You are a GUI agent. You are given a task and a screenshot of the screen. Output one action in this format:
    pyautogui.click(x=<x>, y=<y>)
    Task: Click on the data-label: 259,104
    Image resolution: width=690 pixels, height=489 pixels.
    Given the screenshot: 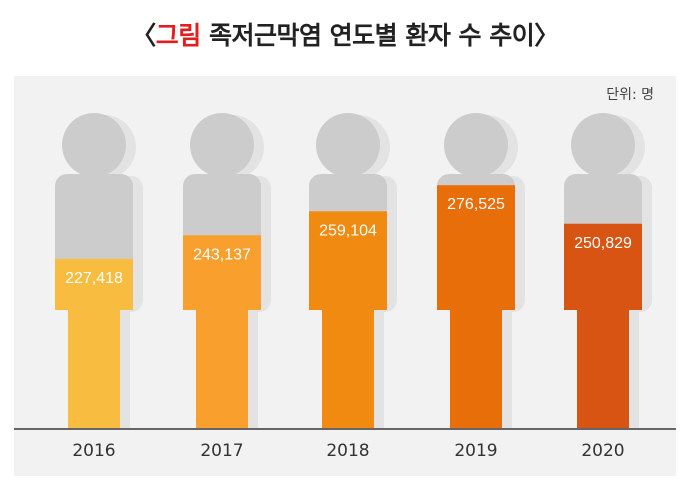 What is the action you would take?
    pyautogui.click(x=348, y=230)
    